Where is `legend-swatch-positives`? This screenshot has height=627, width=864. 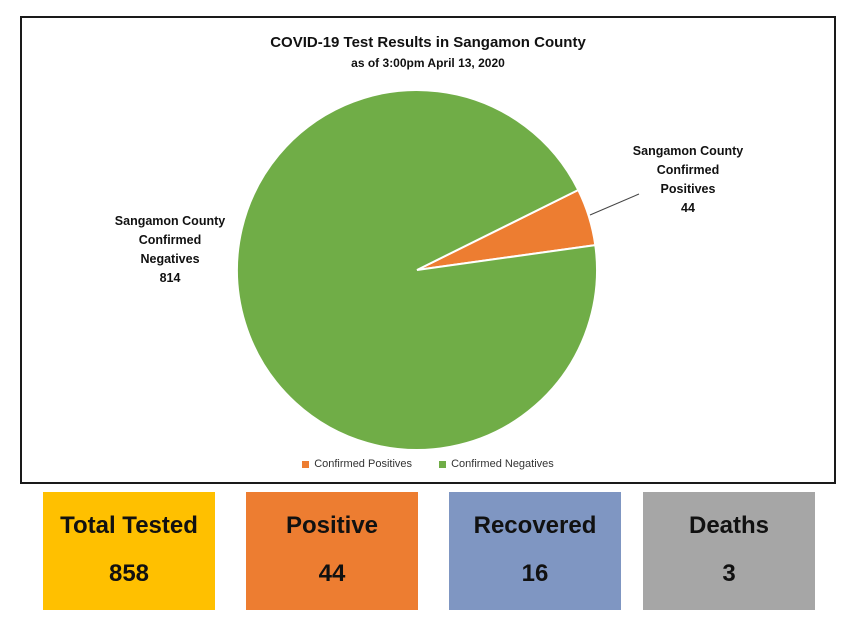
legend-swatch-positives is located at coordinates (306, 464).